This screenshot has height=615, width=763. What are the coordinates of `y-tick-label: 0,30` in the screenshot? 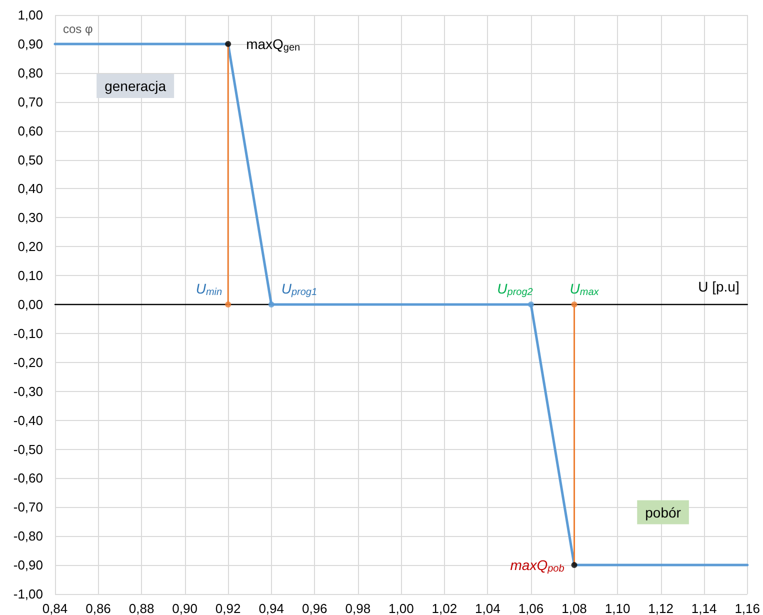 It's located at (30, 218).